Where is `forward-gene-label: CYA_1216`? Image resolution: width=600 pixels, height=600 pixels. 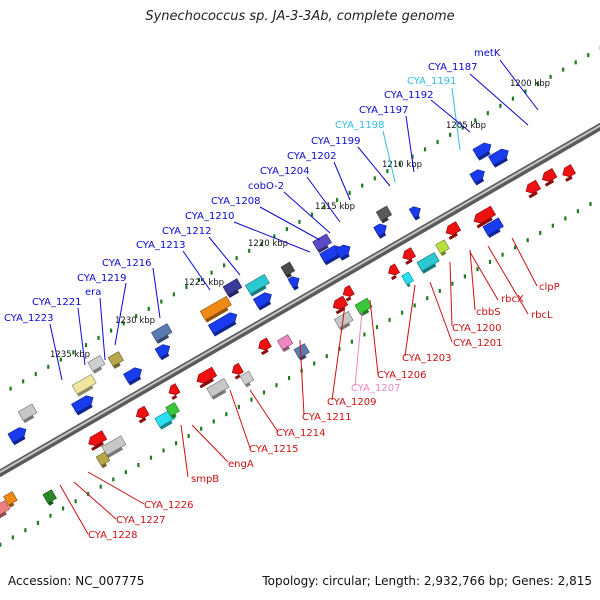
forward-gene-label: CYA_1216 is located at coordinates (126, 263).